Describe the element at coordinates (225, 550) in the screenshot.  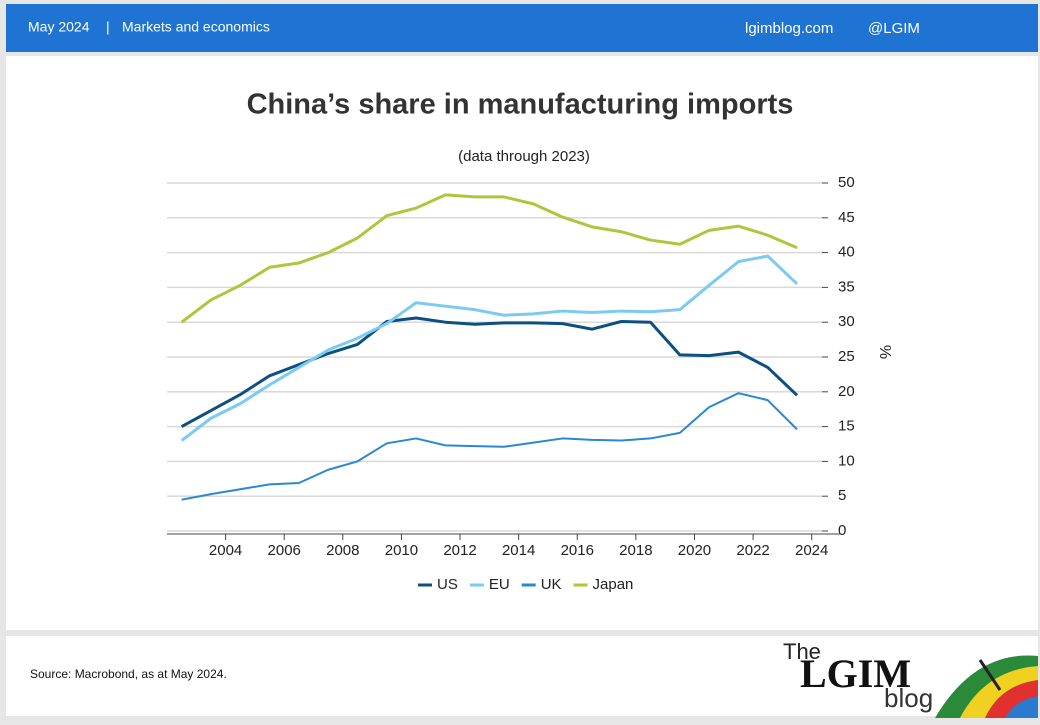
I see `x-tick-label: 2004` at that location.